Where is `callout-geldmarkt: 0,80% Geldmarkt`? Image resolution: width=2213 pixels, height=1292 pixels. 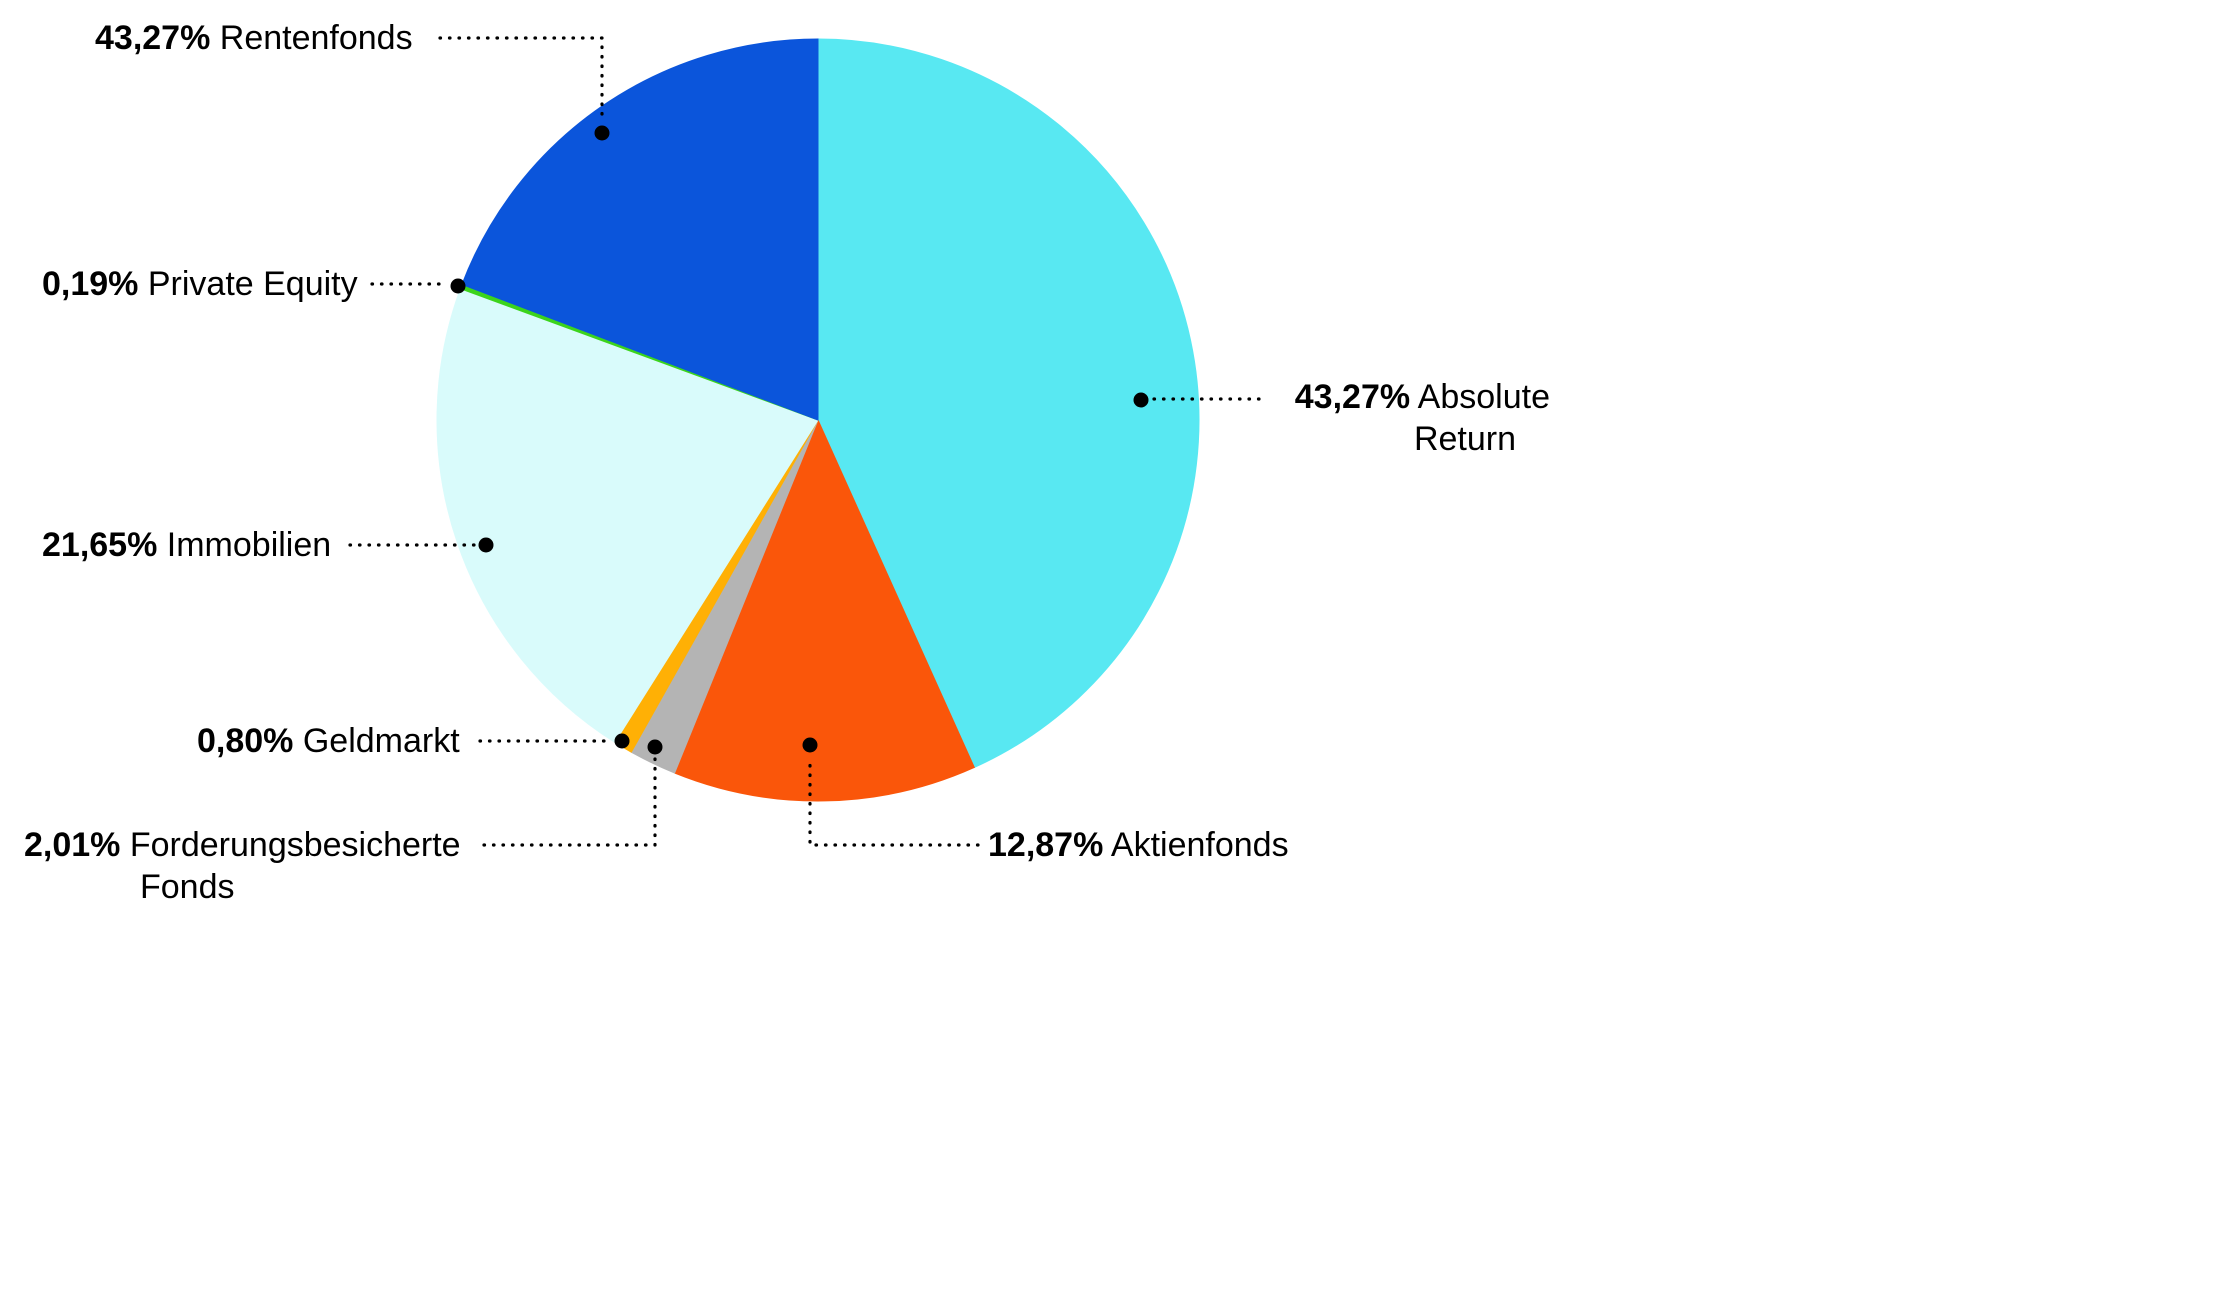
callout-geldmarkt: 0,80% Geldmarkt is located at coordinates (328, 741).